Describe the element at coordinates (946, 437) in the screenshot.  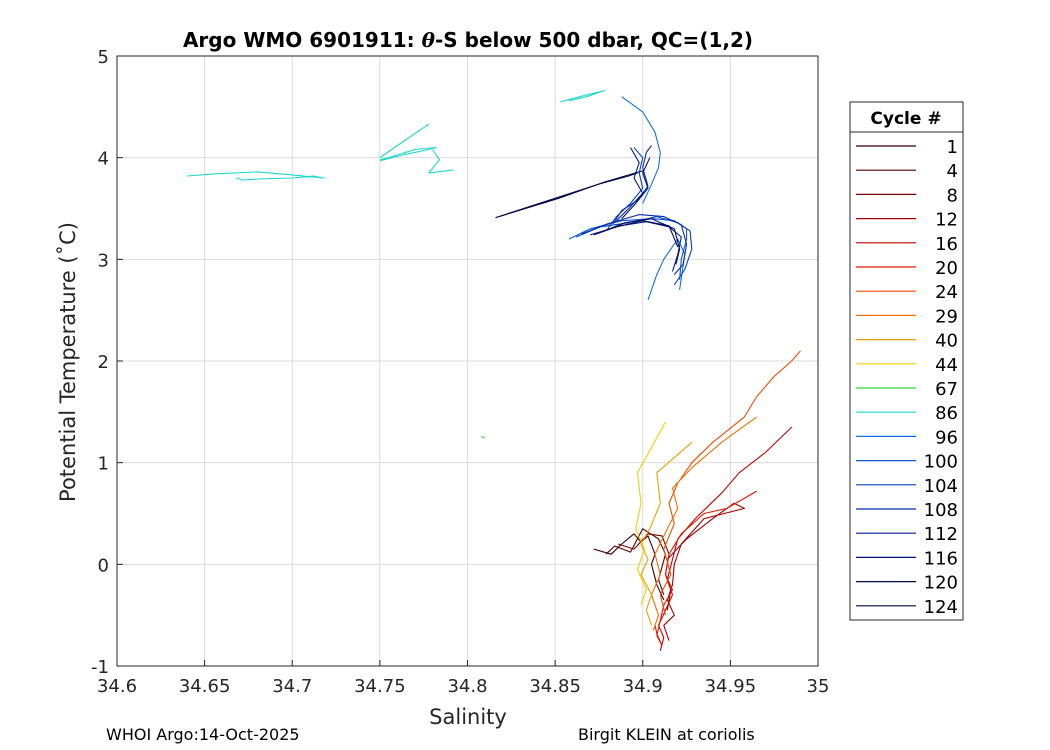
I see `legend-label-96: 96` at that location.